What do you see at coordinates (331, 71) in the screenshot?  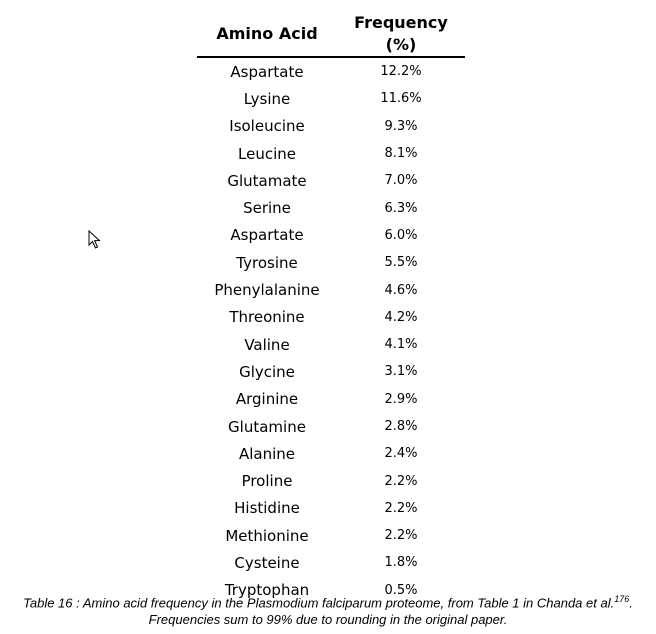 I see `table-row: Aspartate 12.2%` at bounding box center [331, 71].